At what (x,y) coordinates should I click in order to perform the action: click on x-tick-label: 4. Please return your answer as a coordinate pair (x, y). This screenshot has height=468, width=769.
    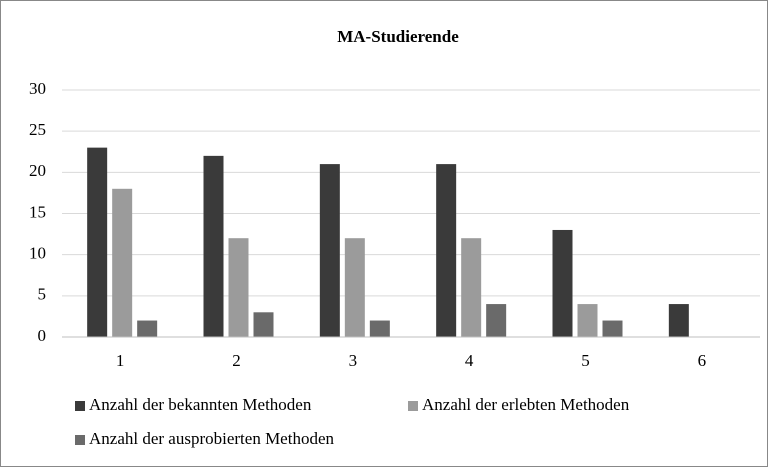
    Looking at the image, I should click on (469, 360).